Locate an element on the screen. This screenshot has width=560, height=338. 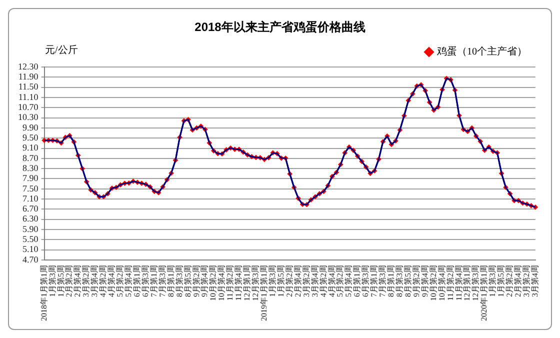
legend-label: 鸡蛋（10个主产省） is located at coordinates (481, 52).